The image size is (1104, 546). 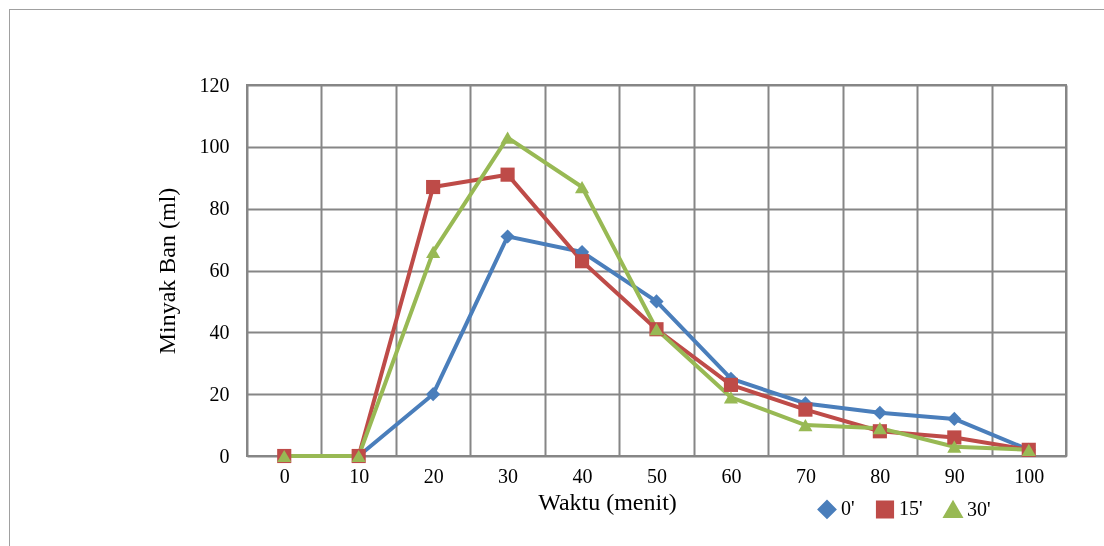 I want to click on legend-label: 0', so click(x=848, y=508).